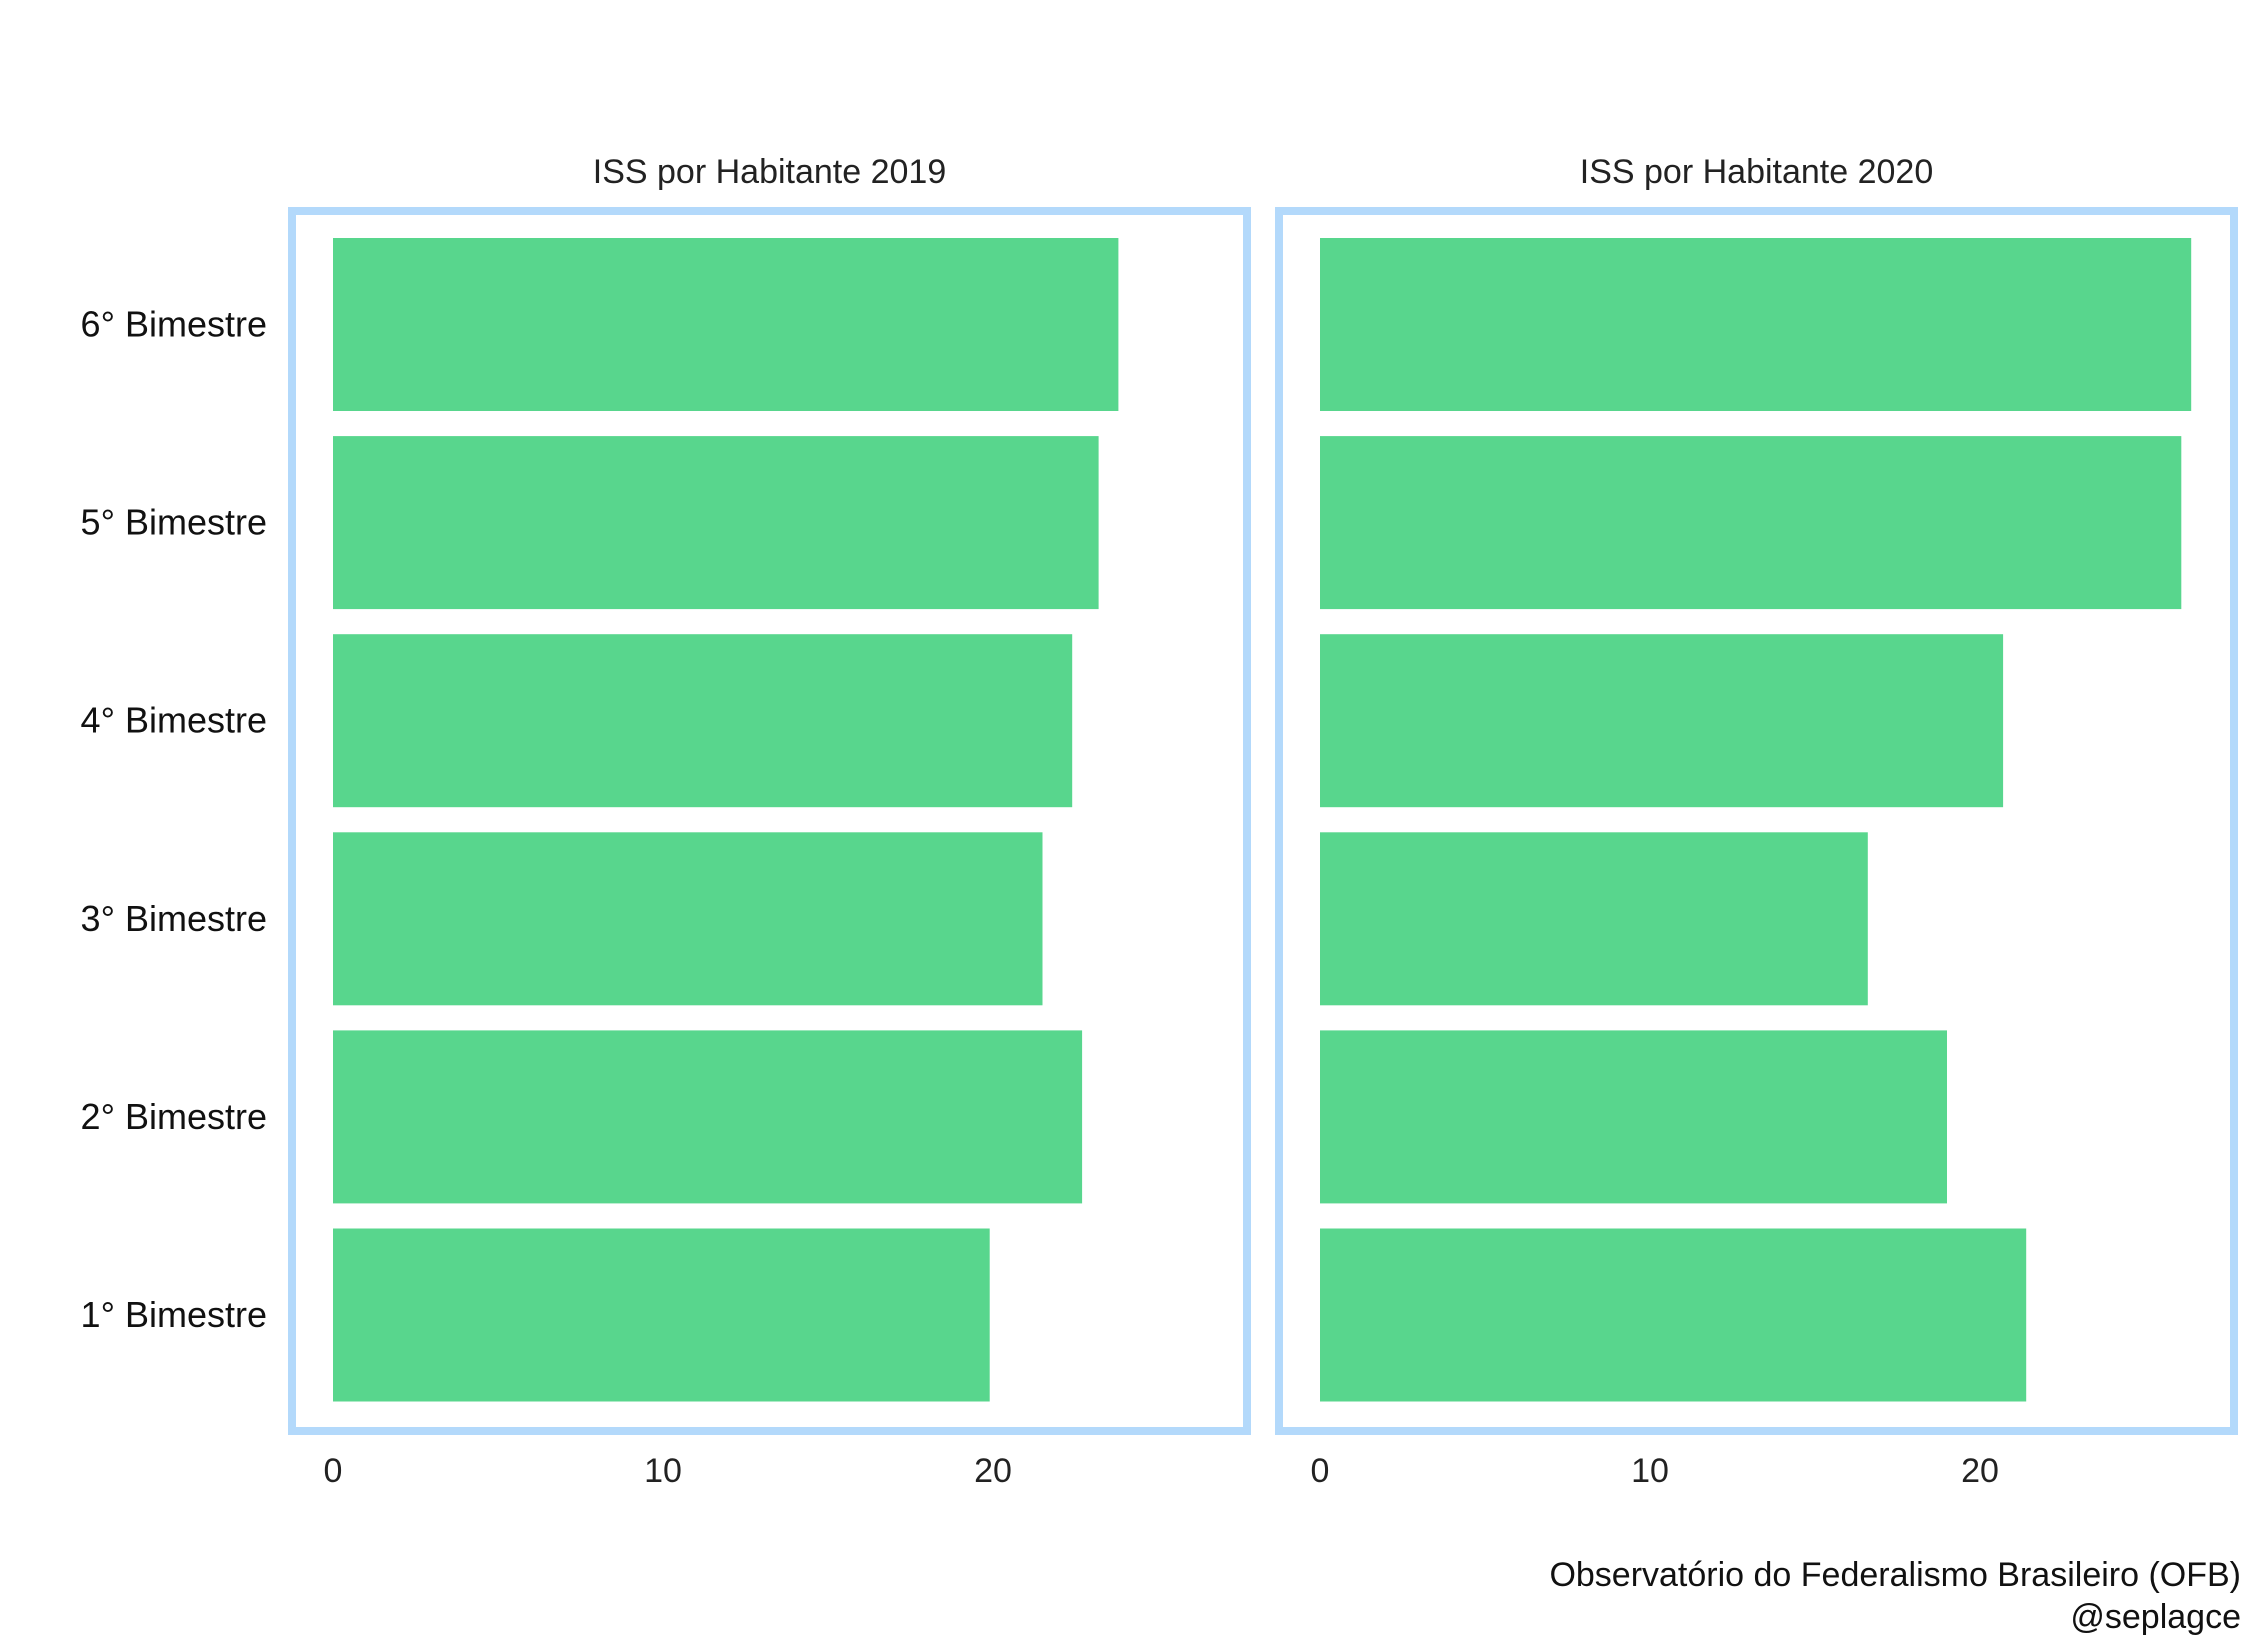 This screenshot has height=1650, width=2250. I want to click on panel-title: ISS por Habitante 2020, so click(1756, 172).